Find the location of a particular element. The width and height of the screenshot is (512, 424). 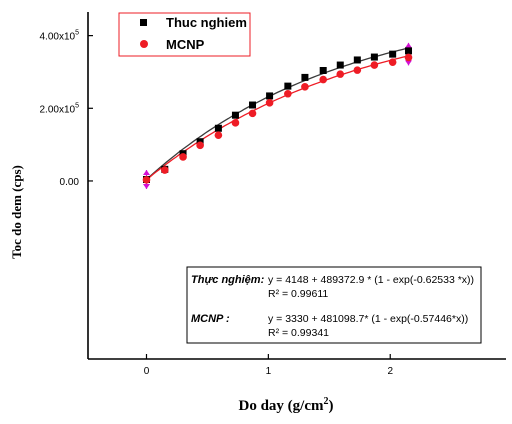

legend-marker-square is located at coordinates (143, 22).